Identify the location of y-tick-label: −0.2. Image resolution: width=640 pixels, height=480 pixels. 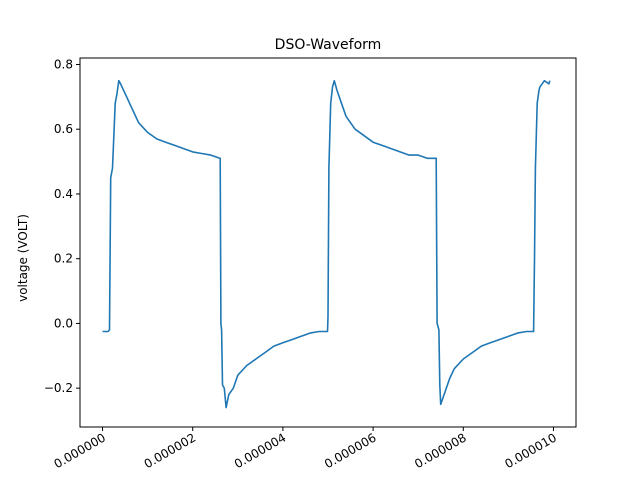
(58, 388).